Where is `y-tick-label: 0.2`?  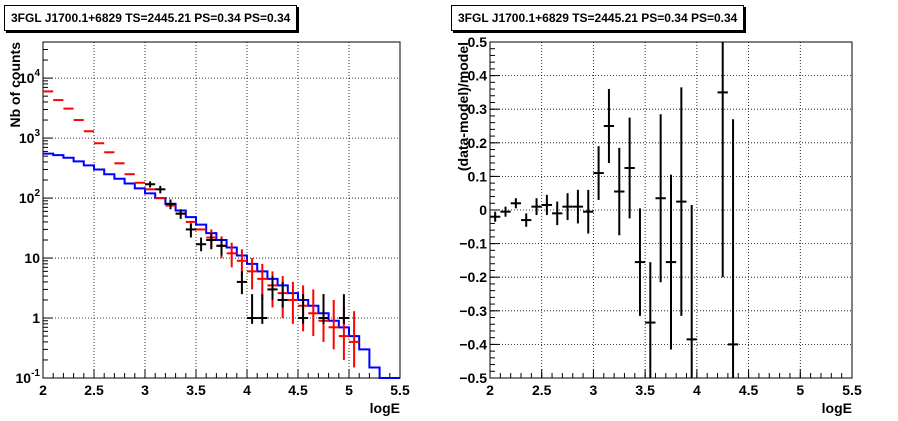
y-tick-label: 0.2 is located at coordinates (478, 143).